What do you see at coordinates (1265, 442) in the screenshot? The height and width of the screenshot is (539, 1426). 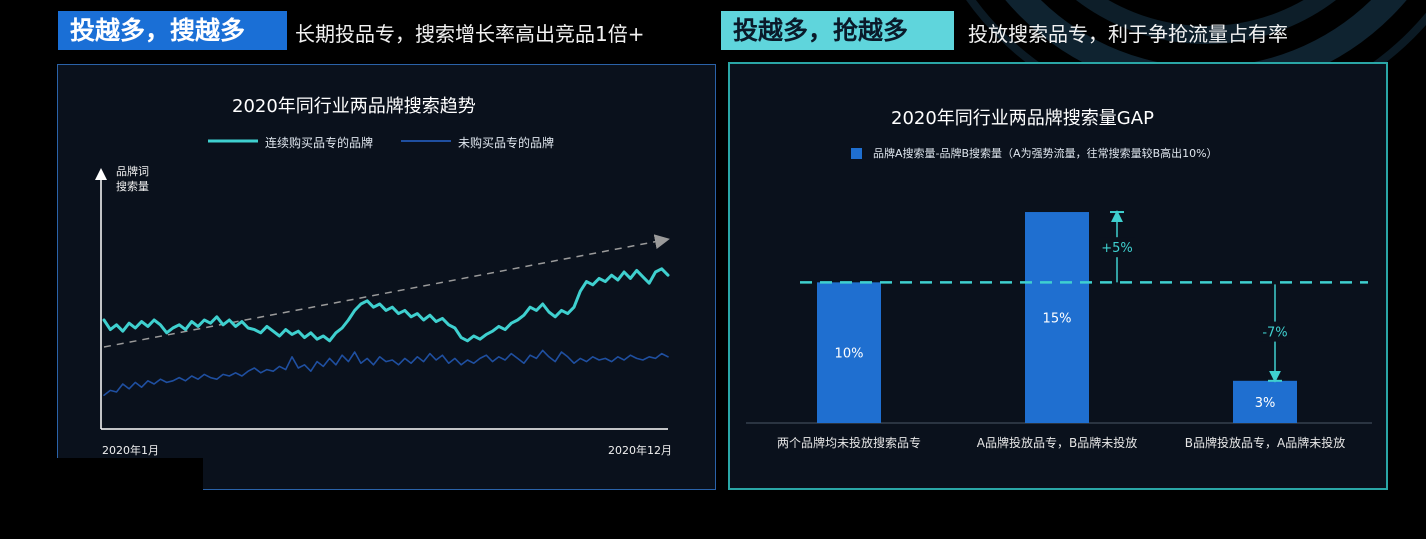 I see `category-label-2: B品牌投放品专，A品牌未投放` at bounding box center [1265, 442].